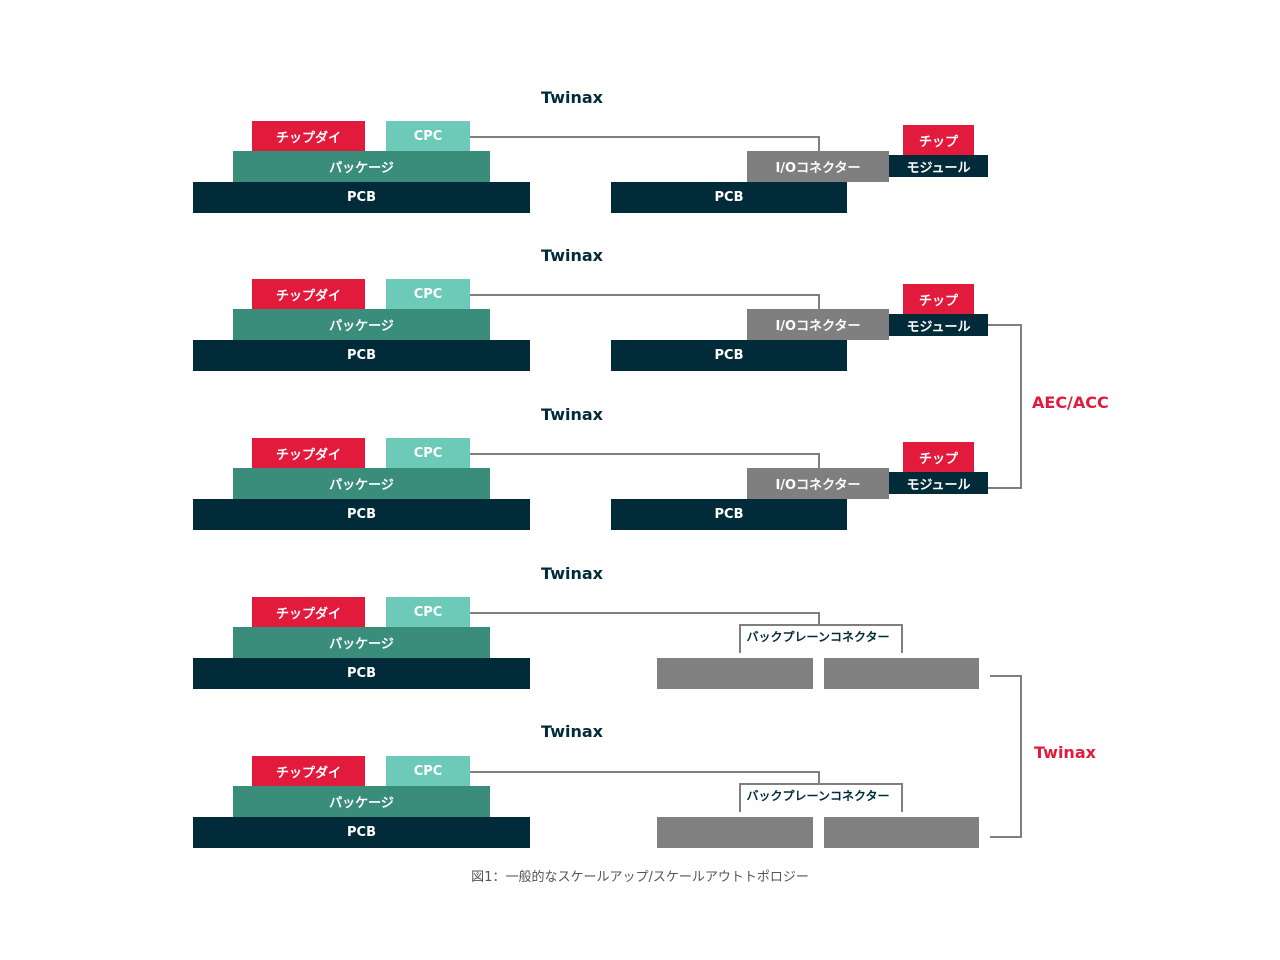  What do you see at coordinates (1070, 402) in the screenshot?
I see `aec-acc-label: AEC/ACC` at bounding box center [1070, 402].